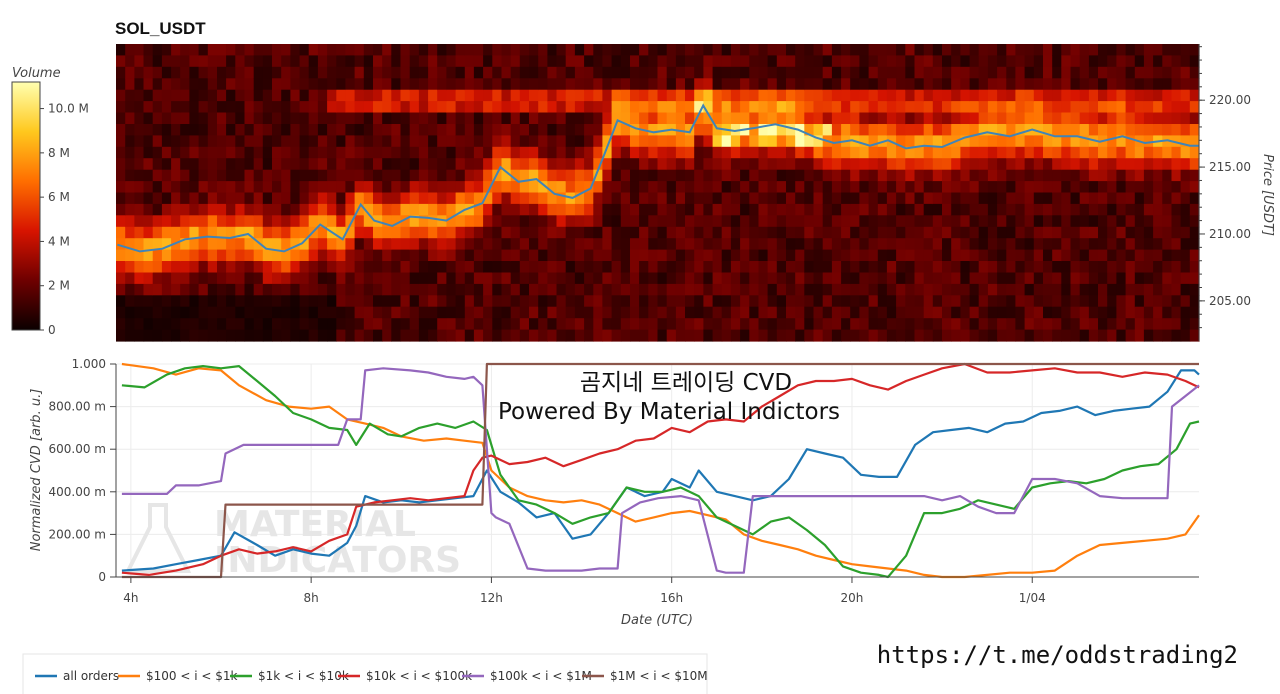  Describe the element at coordinates (659, 676) in the screenshot. I see `legend-label: $1M < i < $10M` at that location.